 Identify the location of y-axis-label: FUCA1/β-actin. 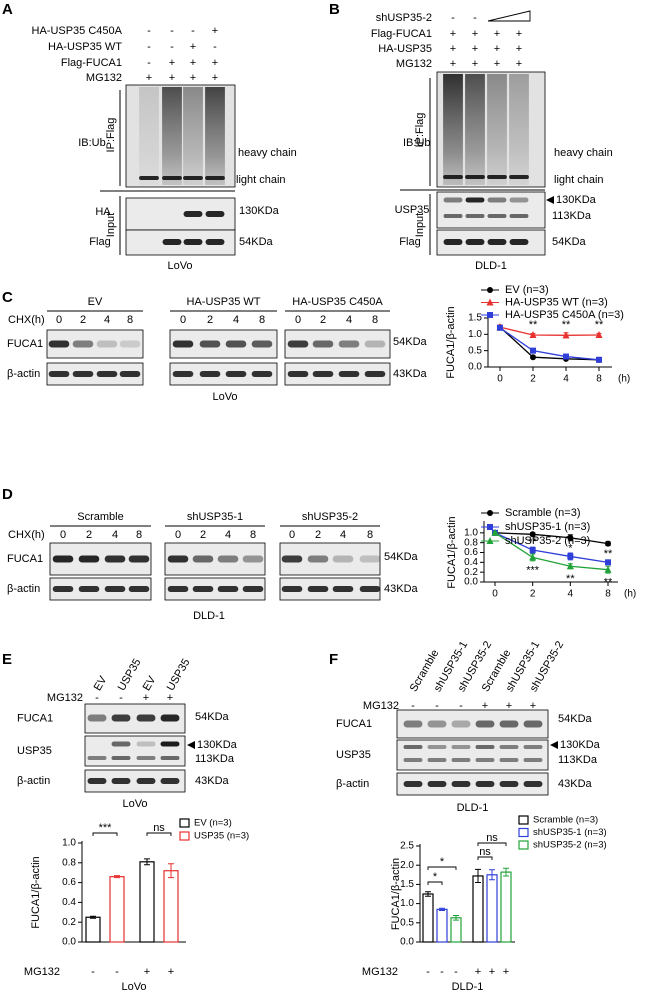
(396, 894).